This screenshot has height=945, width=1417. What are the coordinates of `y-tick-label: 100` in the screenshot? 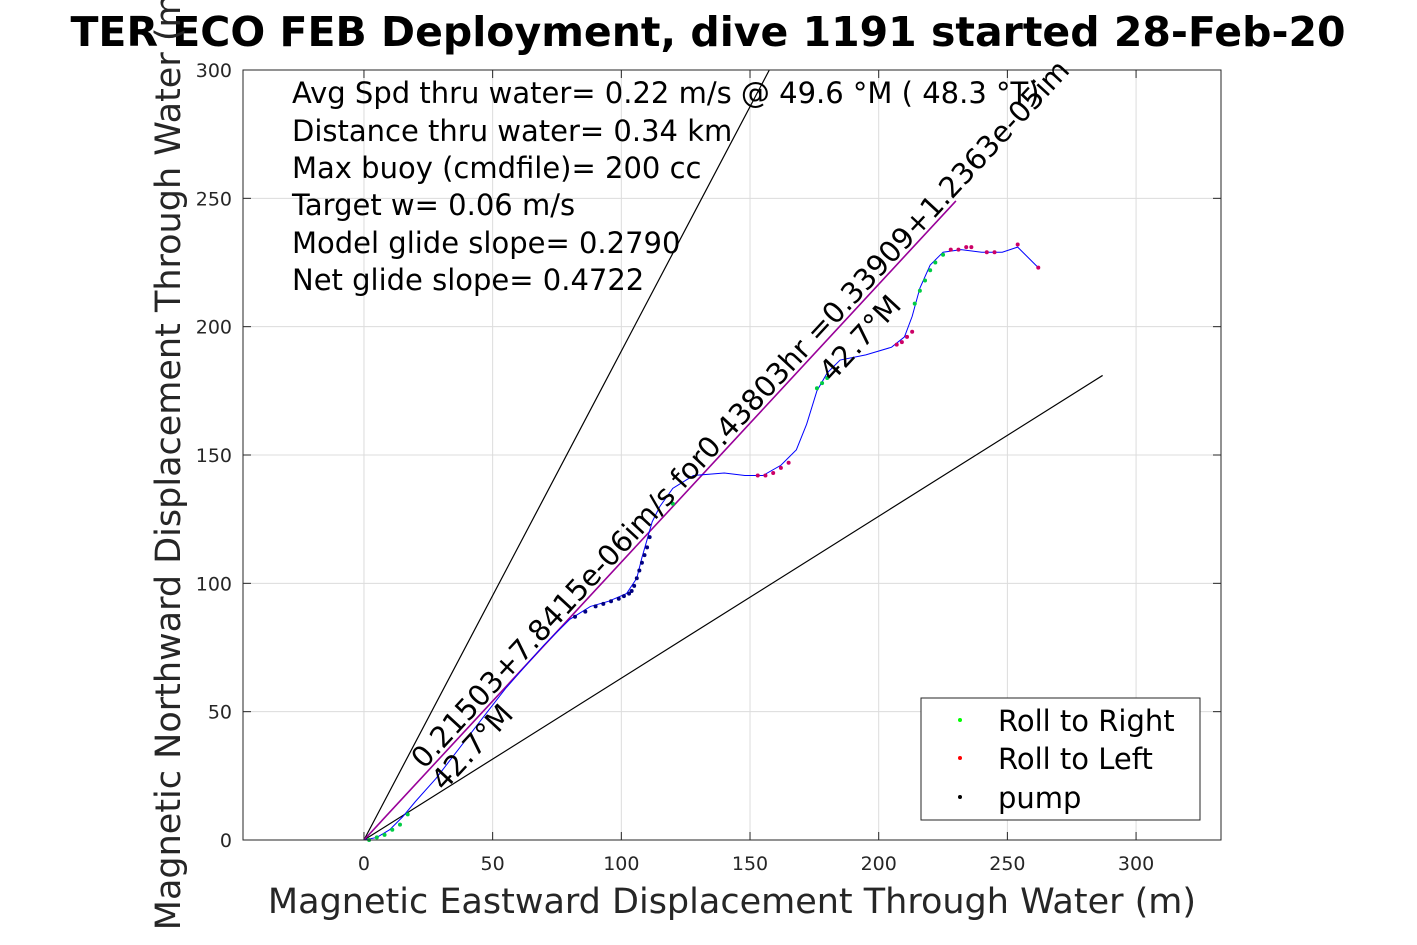 It's located at (214, 584).